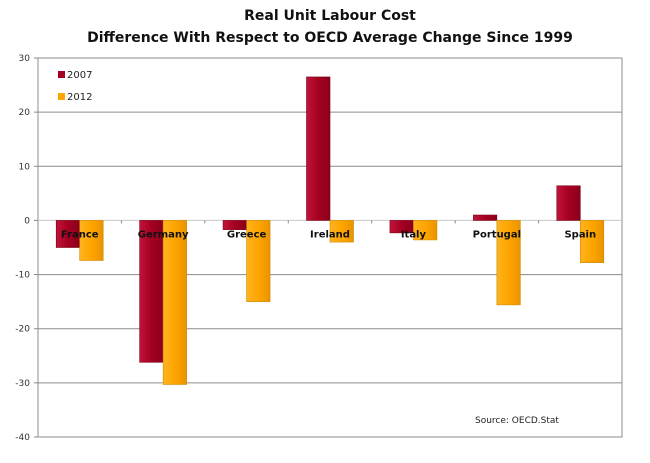 Image resolution: width=650 pixels, height=463 pixels. I want to click on legend-label: 2012, so click(79, 97).